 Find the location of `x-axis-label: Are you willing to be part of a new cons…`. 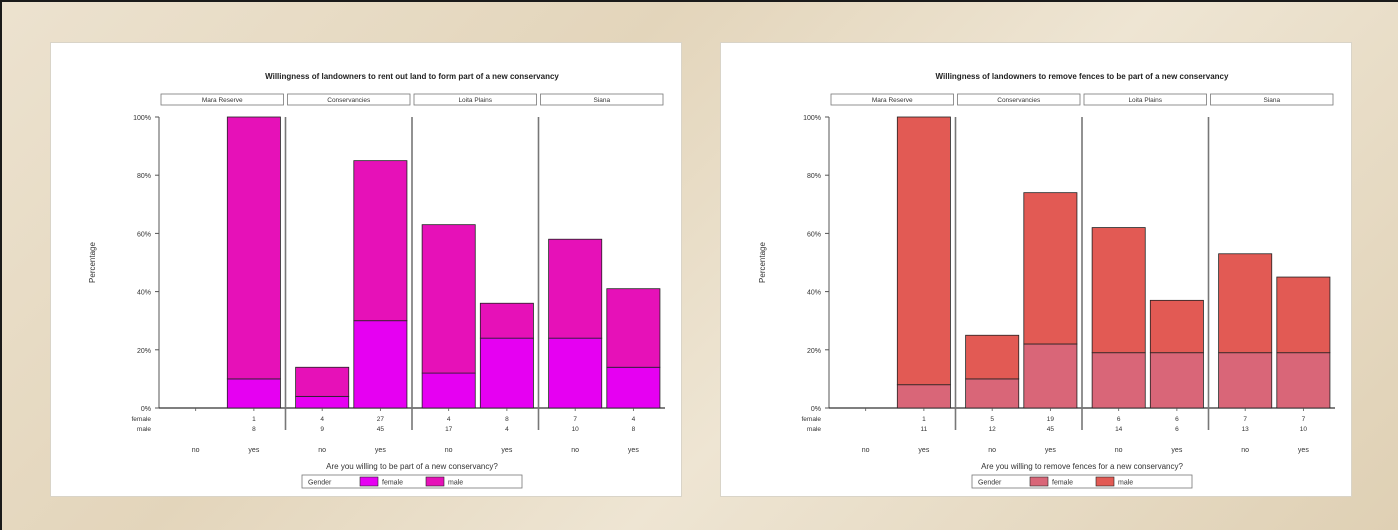

x-axis-label: Are you willing to be part of a new cons… is located at coordinates (412, 466).